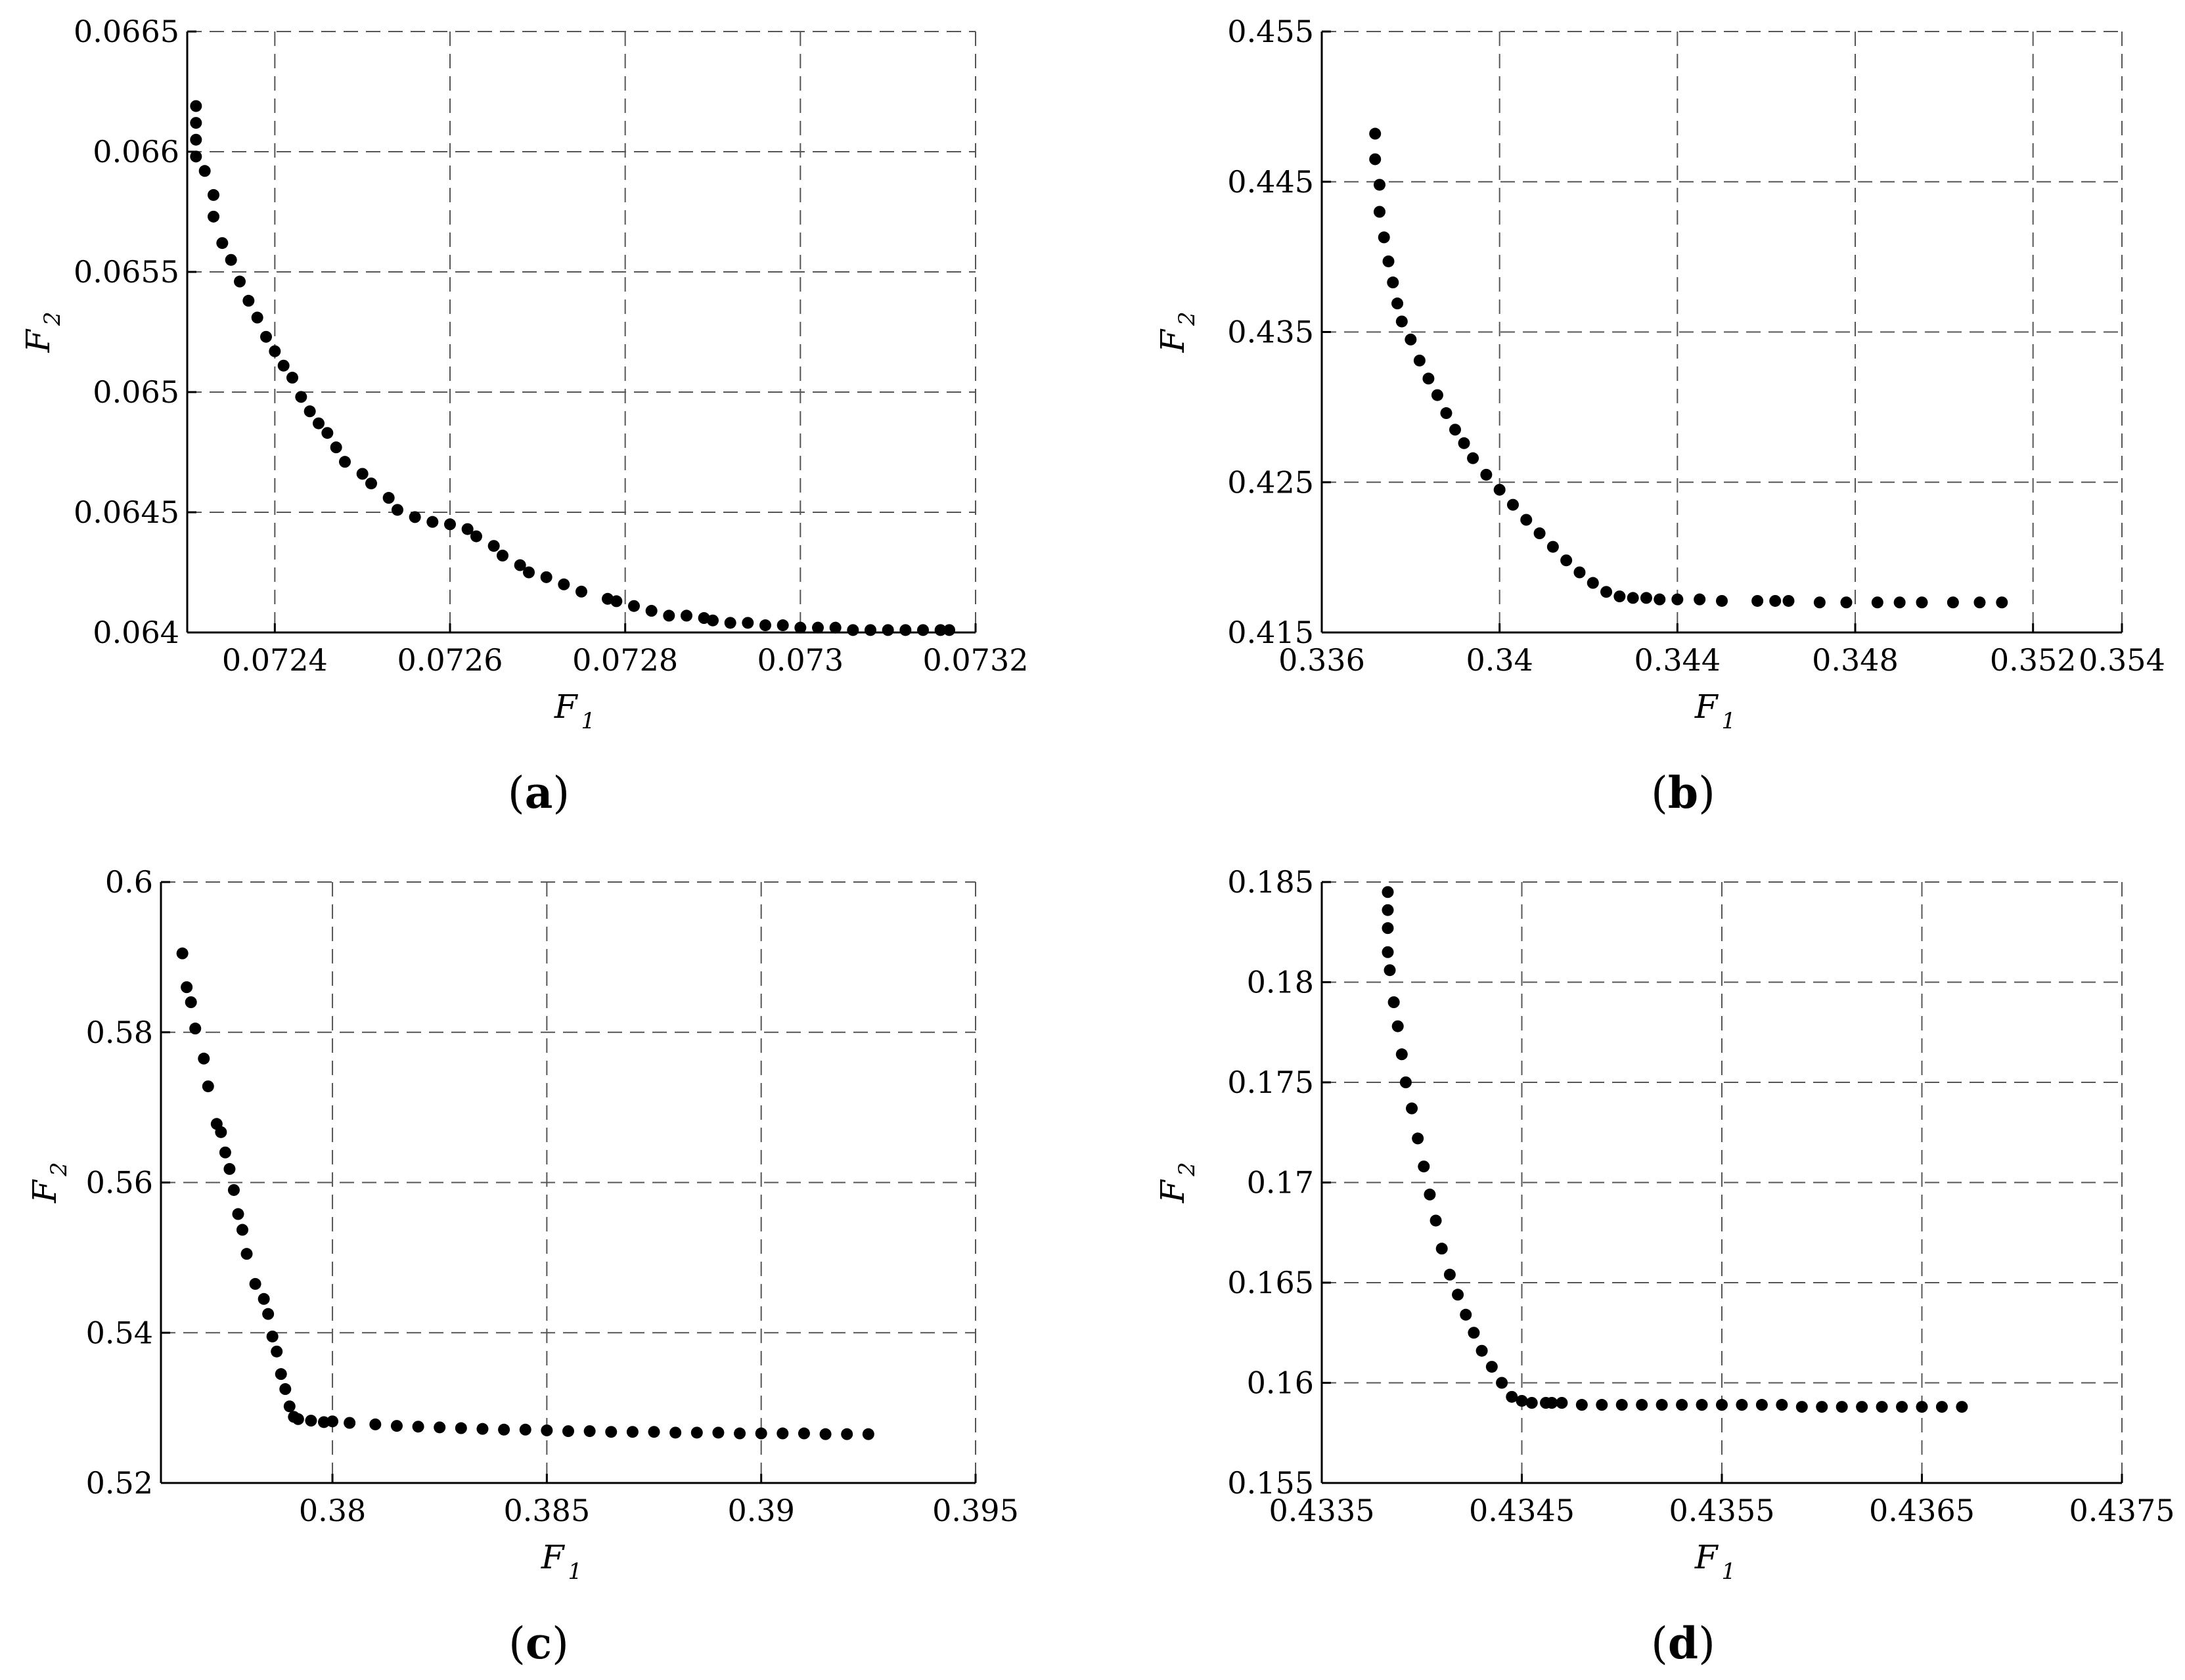 This screenshot has height=1680, width=2185. Describe the element at coordinates (136, 151) in the screenshot. I see `y-tick-label: 0.066` at that location.